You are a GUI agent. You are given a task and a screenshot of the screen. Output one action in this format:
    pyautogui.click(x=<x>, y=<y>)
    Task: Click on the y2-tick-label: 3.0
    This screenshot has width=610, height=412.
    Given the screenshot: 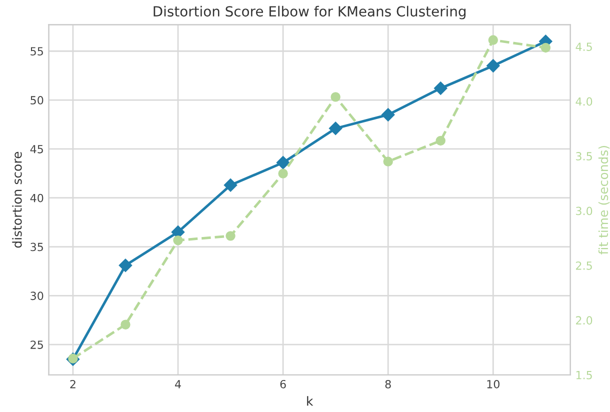 What is the action you would take?
    pyautogui.click(x=584, y=211)
    